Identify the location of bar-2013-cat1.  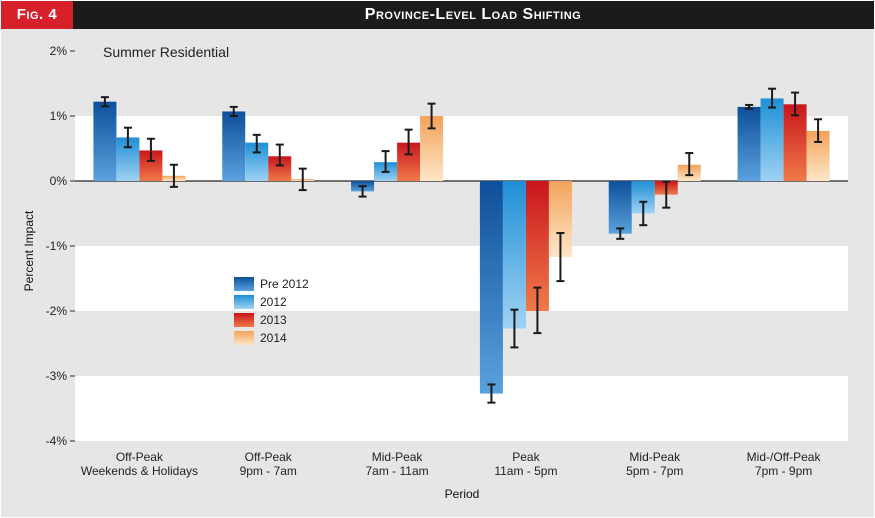
(280, 168).